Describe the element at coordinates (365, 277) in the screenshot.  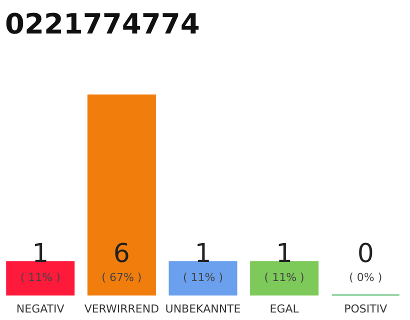
I see `annotation: ( 0% )` at that location.